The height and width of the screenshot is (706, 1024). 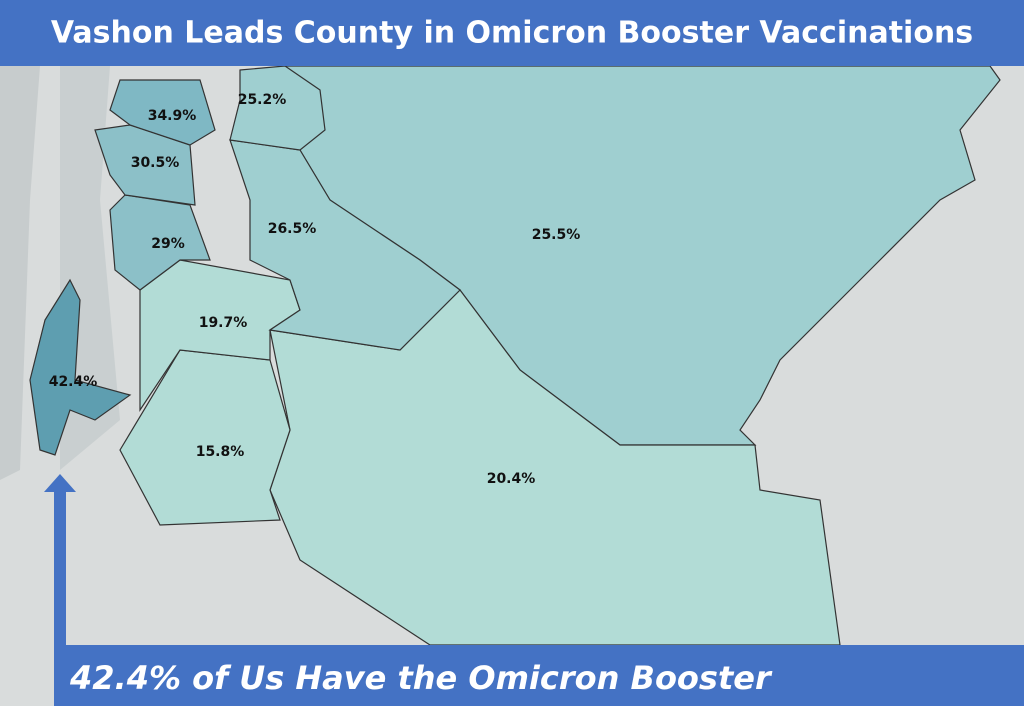 What do you see at coordinates (292, 229) in the screenshot?
I see `region-label: 26.5%` at bounding box center [292, 229].